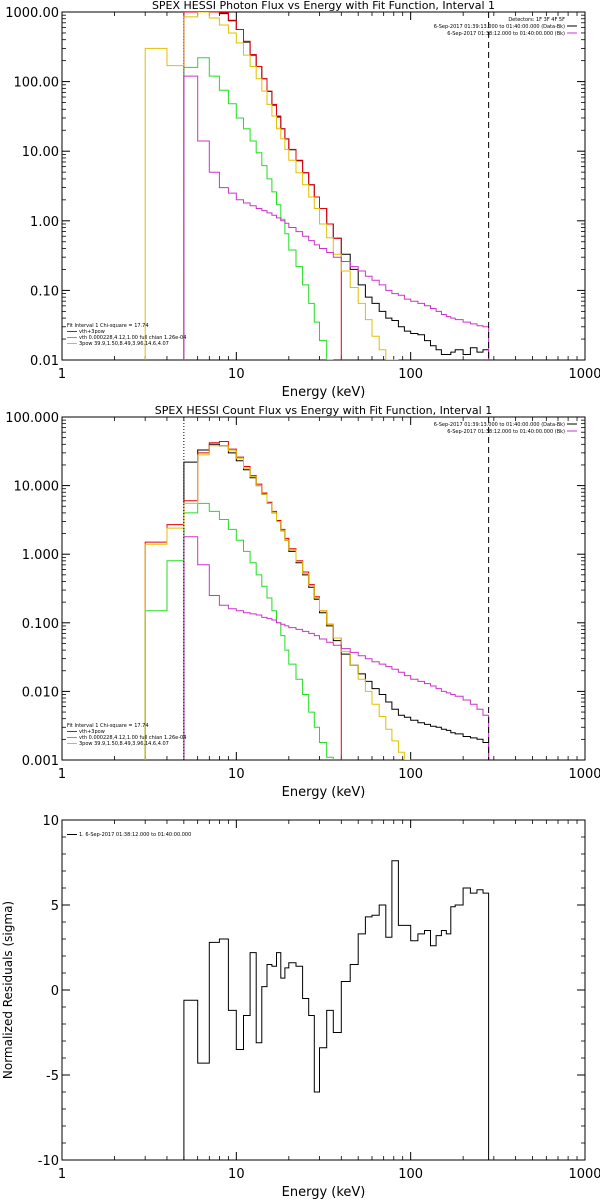 This screenshot has height=1200, width=600. I want to click on series-line-vth+3pow, so click(262, 186).